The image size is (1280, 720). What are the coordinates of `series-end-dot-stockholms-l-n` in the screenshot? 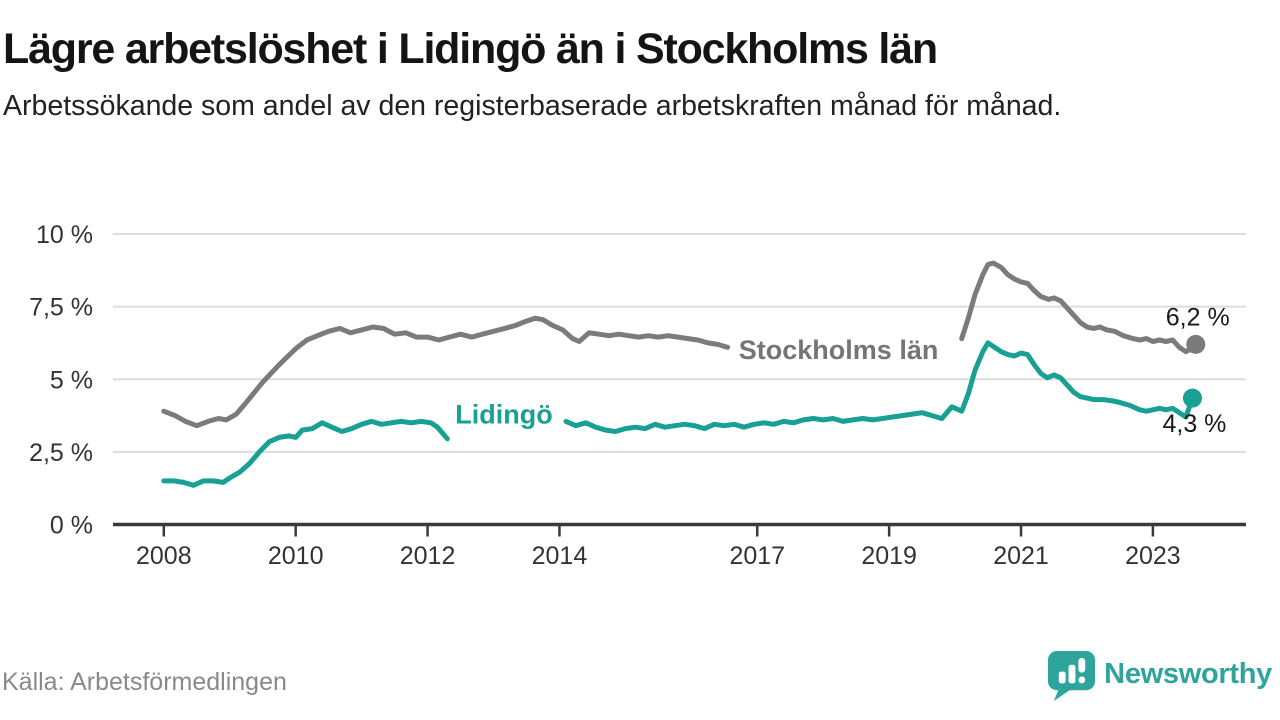 It's located at (1196, 344).